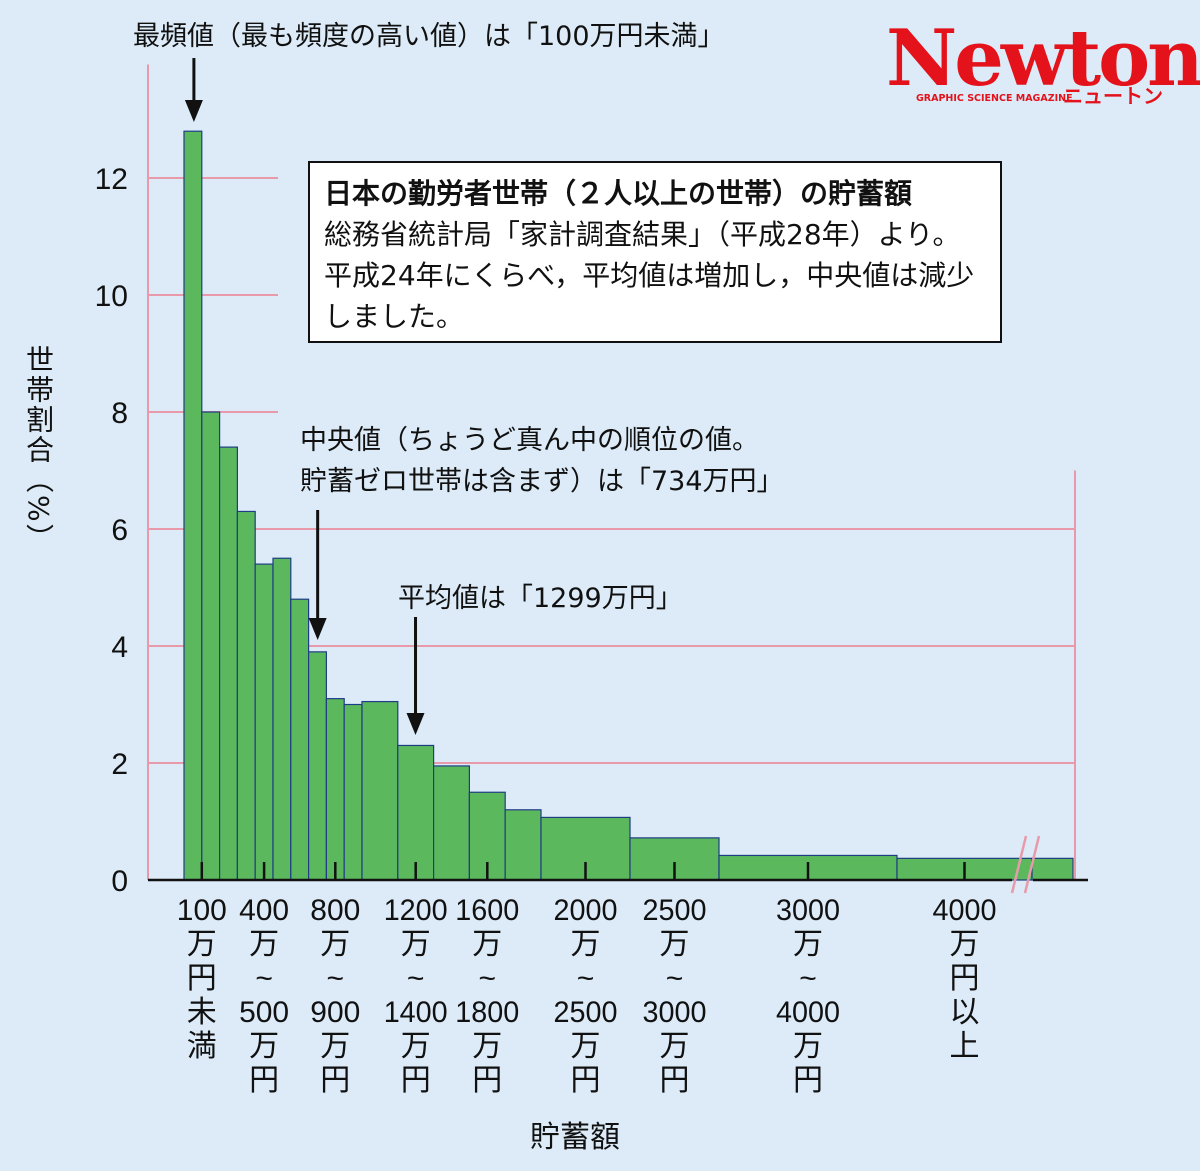 Image resolution: width=1200 pixels, height=1171 pixels. I want to click on category-label-6-line-0: 2500, so click(675, 910).